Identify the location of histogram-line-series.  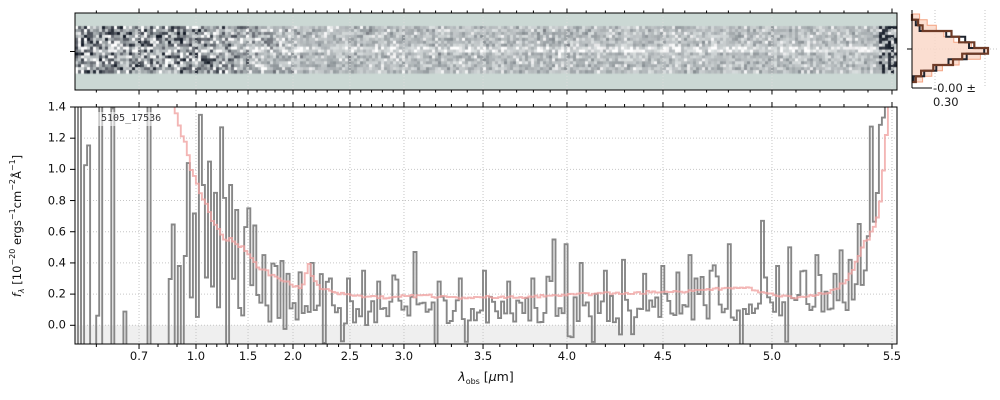
(950, 49).